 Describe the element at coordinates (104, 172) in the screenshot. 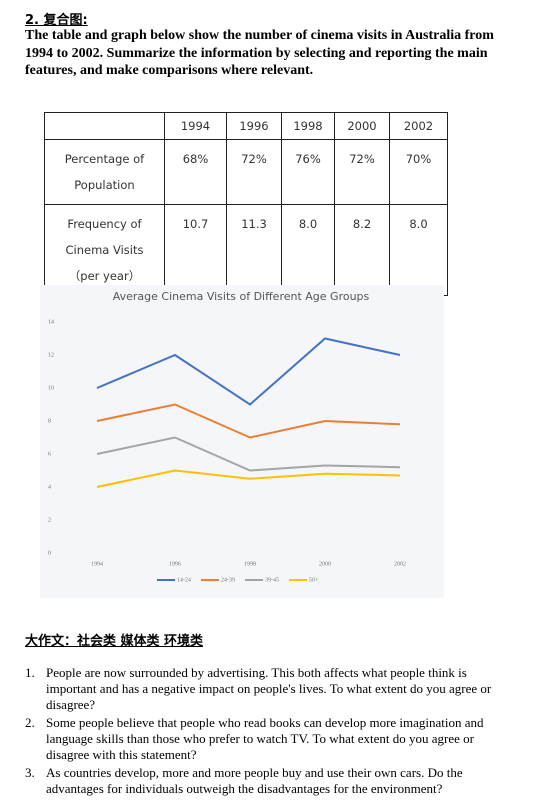

I see `table-cell: Percentage of Population` at that location.